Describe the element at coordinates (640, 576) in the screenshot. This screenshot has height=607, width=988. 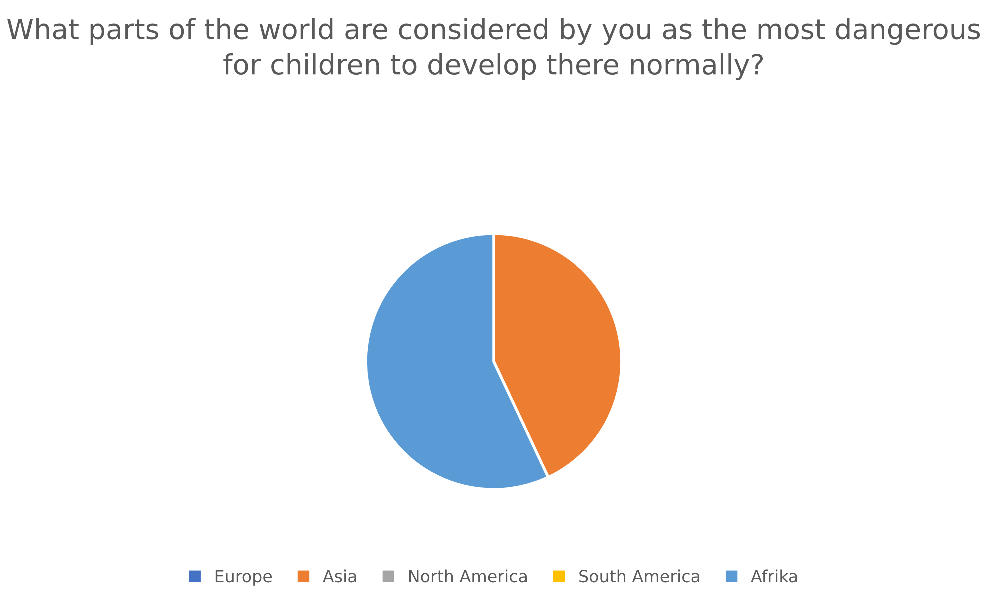
I see `legend-label: South America` at that location.